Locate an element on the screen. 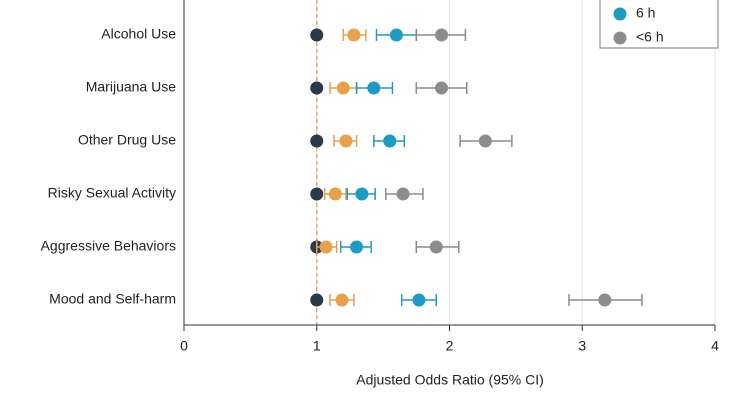  legend-label: <6 h is located at coordinates (650, 37).